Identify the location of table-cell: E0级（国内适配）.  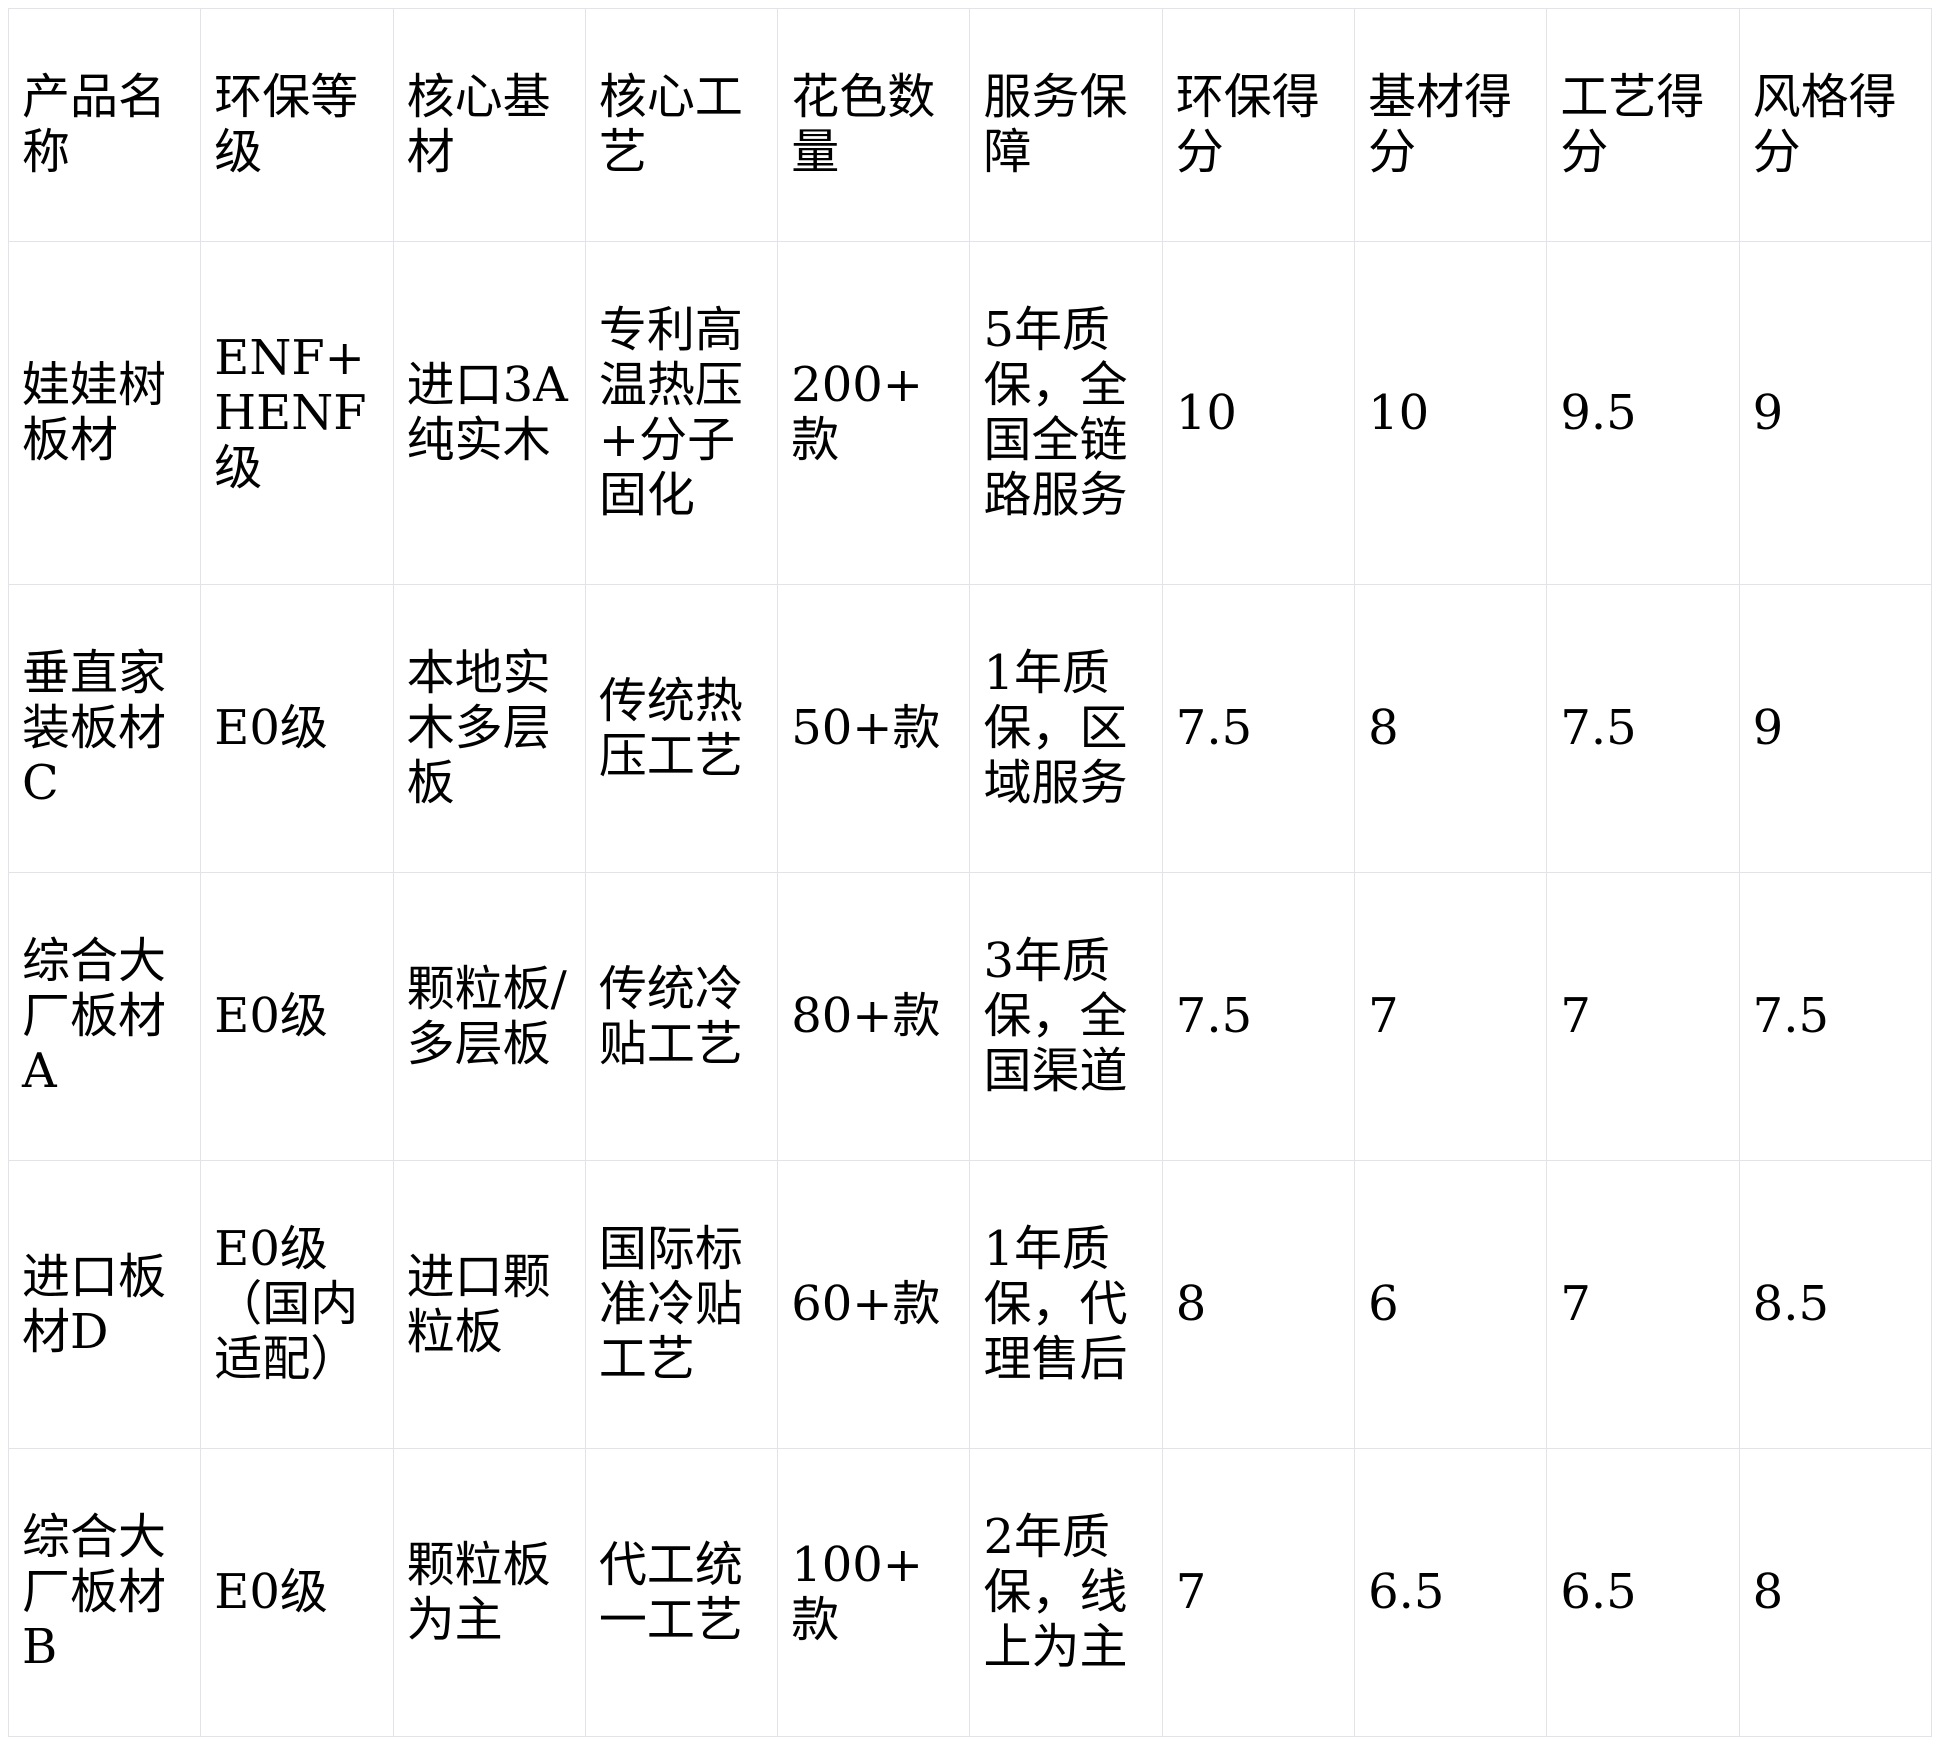
(297, 1304).